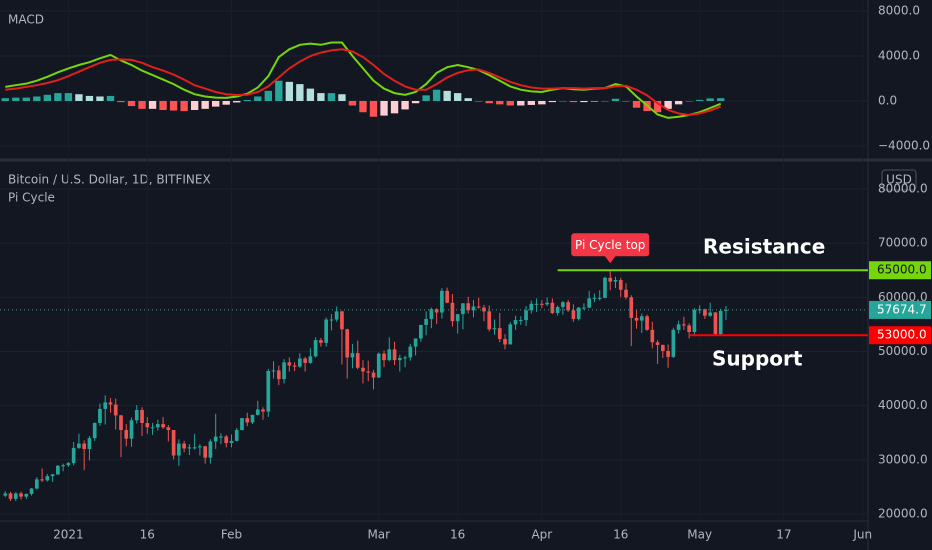 The width and height of the screenshot is (932, 550). I want to click on annotation-pointer, so click(610, 259).